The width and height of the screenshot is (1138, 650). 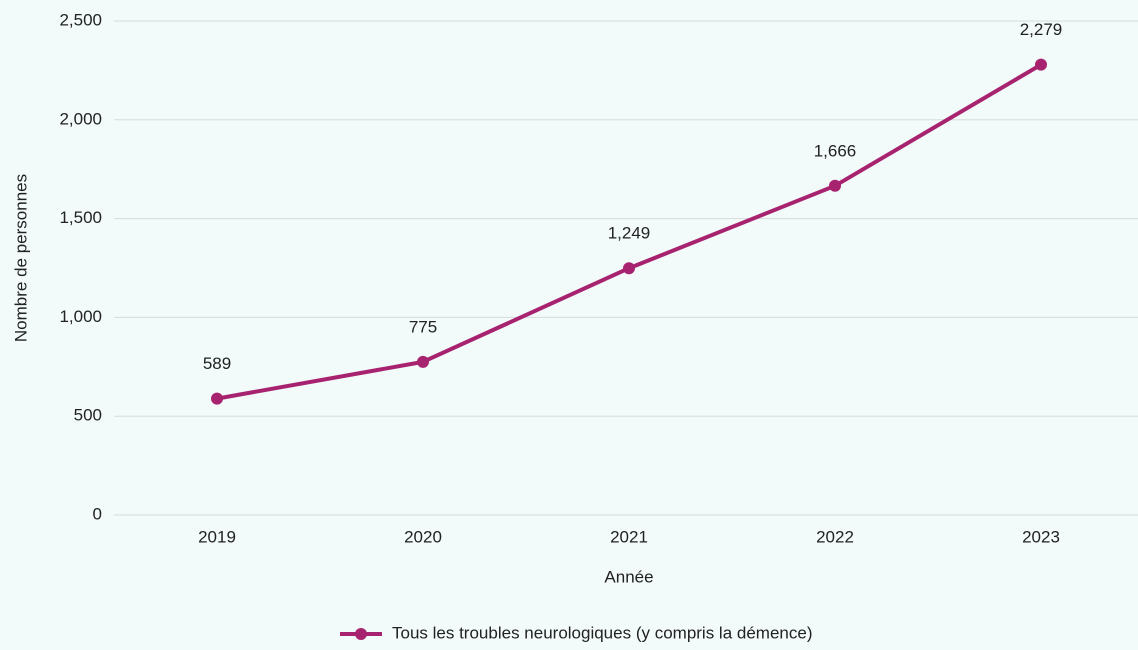 I want to click on data-label: 1,666, so click(x=835, y=150).